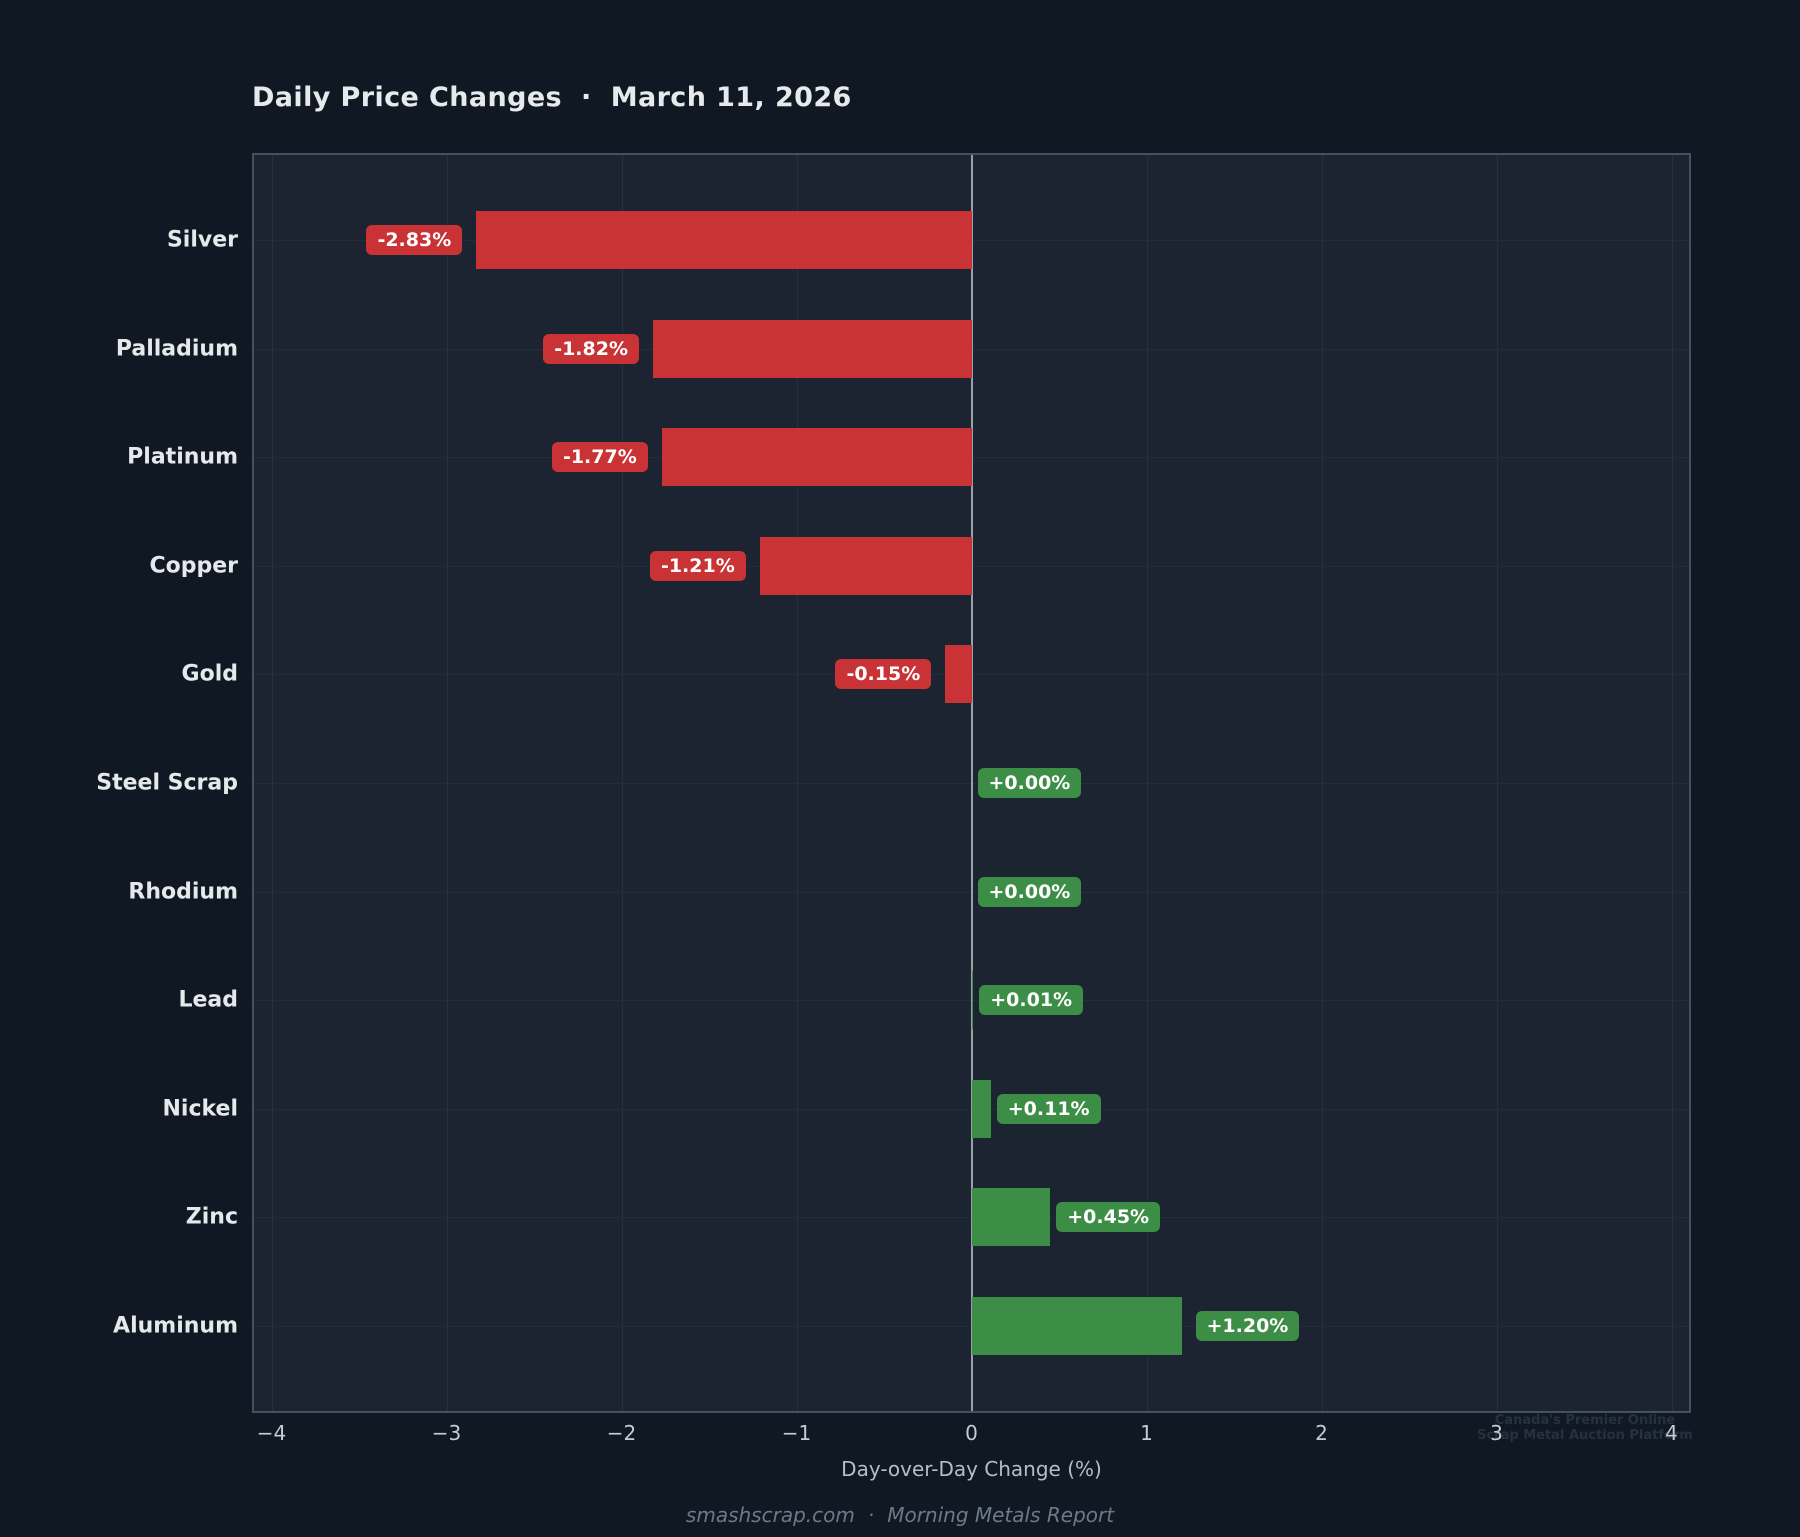 The width and height of the screenshot is (1800, 1537). What do you see at coordinates (1585, 1420) in the screenshot?
I see `watermark-line-1: Canada's Premier Online` at bounding box center [1585, 1420].